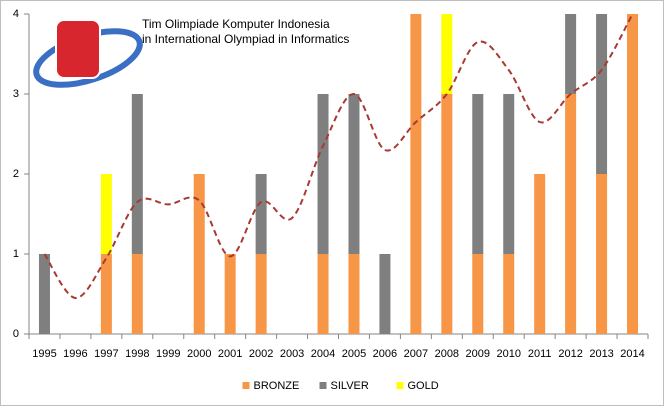 This screenshot has height=412, width=665. Describe the element at coordinates (478, 354) in the screenshot. I see `x-tick-label: 2009` at that location.